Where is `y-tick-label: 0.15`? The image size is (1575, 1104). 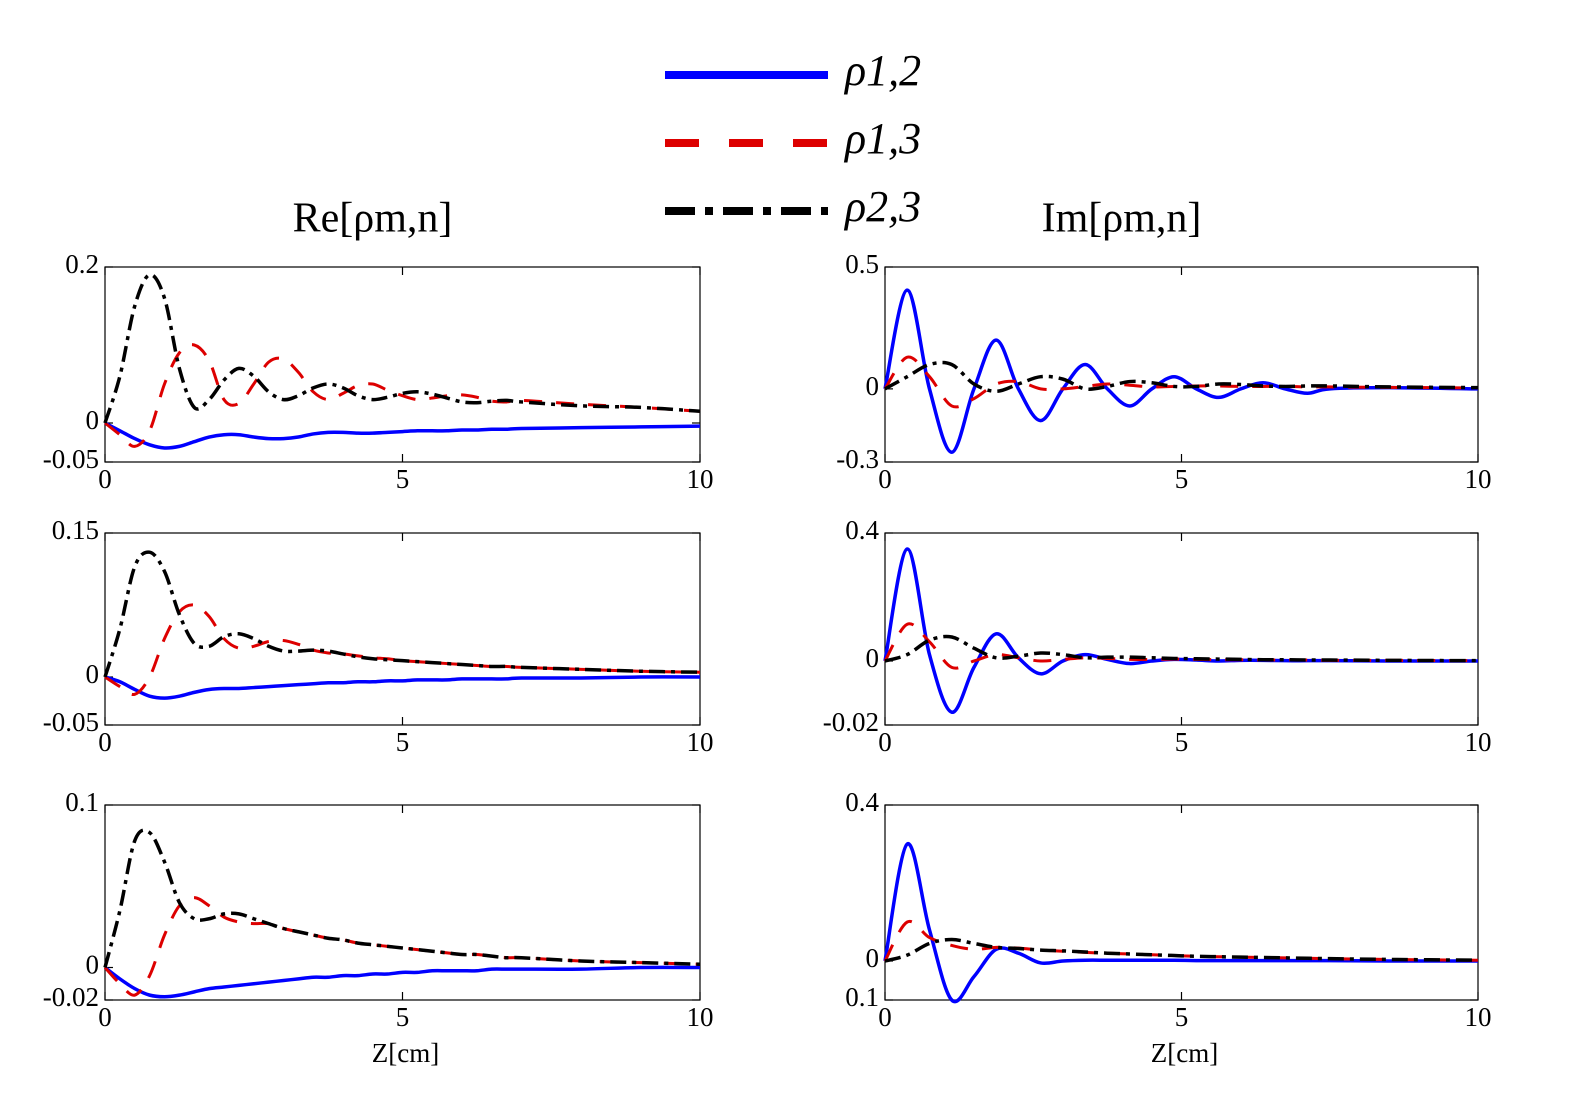
y-tick-label: 0.15 is located at coordinates (75, 530).